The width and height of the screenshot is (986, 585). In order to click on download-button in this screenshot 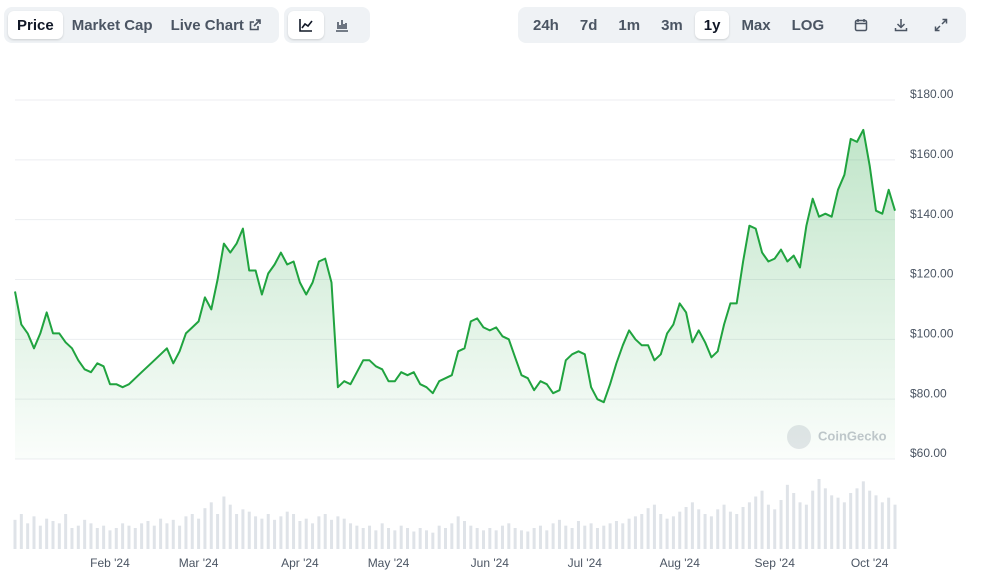, I will do `click(901, 25)`.